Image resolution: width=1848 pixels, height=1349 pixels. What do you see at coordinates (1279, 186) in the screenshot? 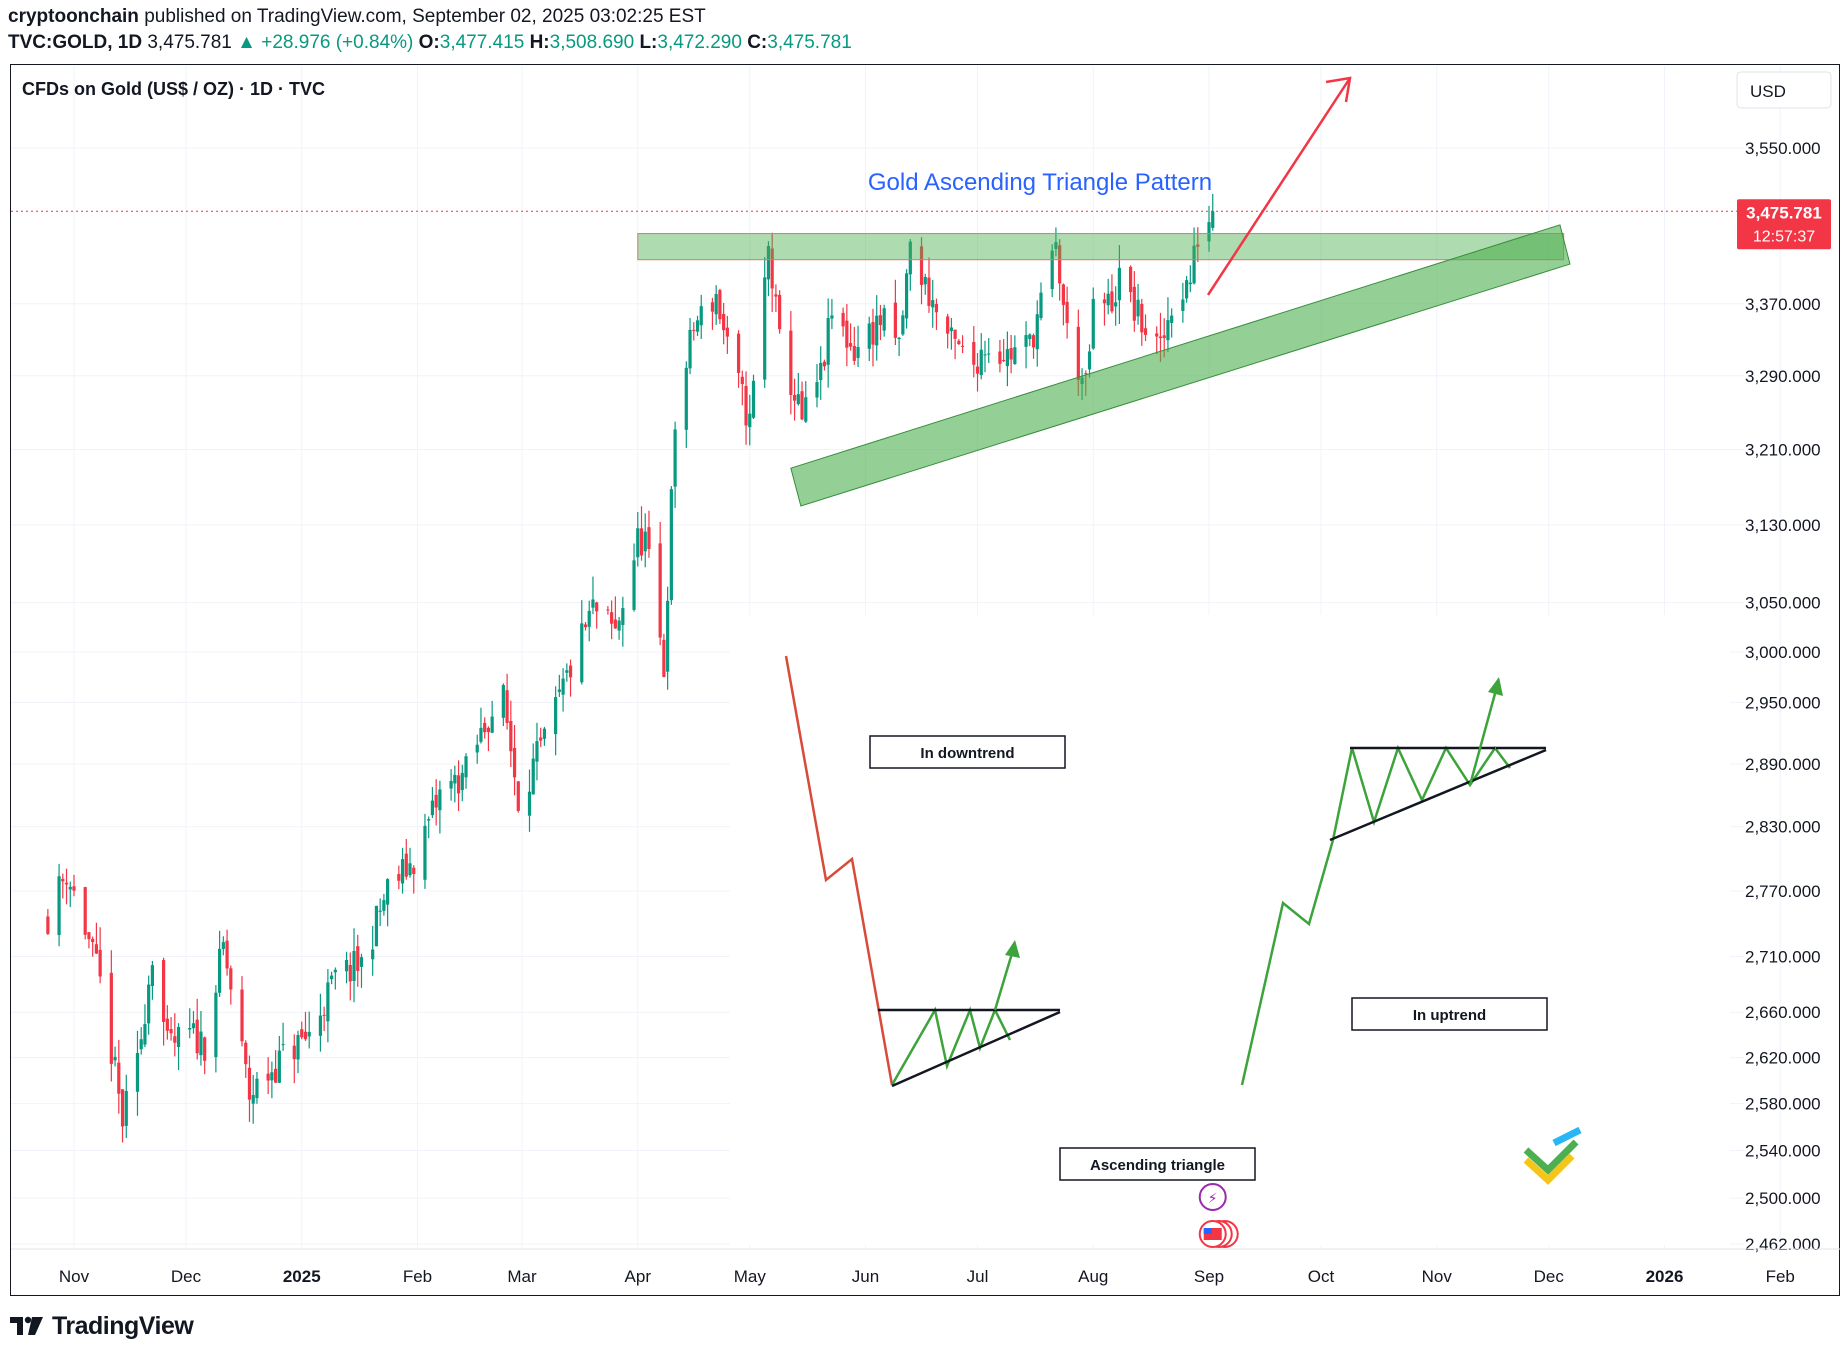
I see `breakout-arrow` at bounding box center [1279, 186].